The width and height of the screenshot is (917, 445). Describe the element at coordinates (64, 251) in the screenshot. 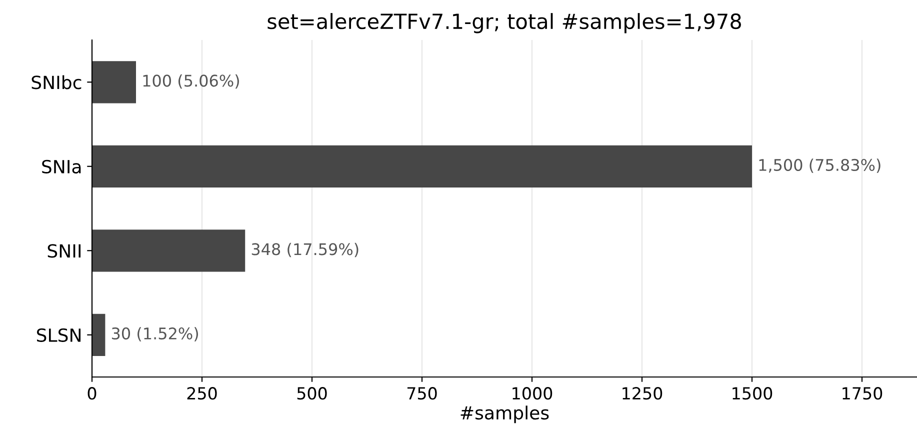

I see `y-tick-label: SNII` at that location.